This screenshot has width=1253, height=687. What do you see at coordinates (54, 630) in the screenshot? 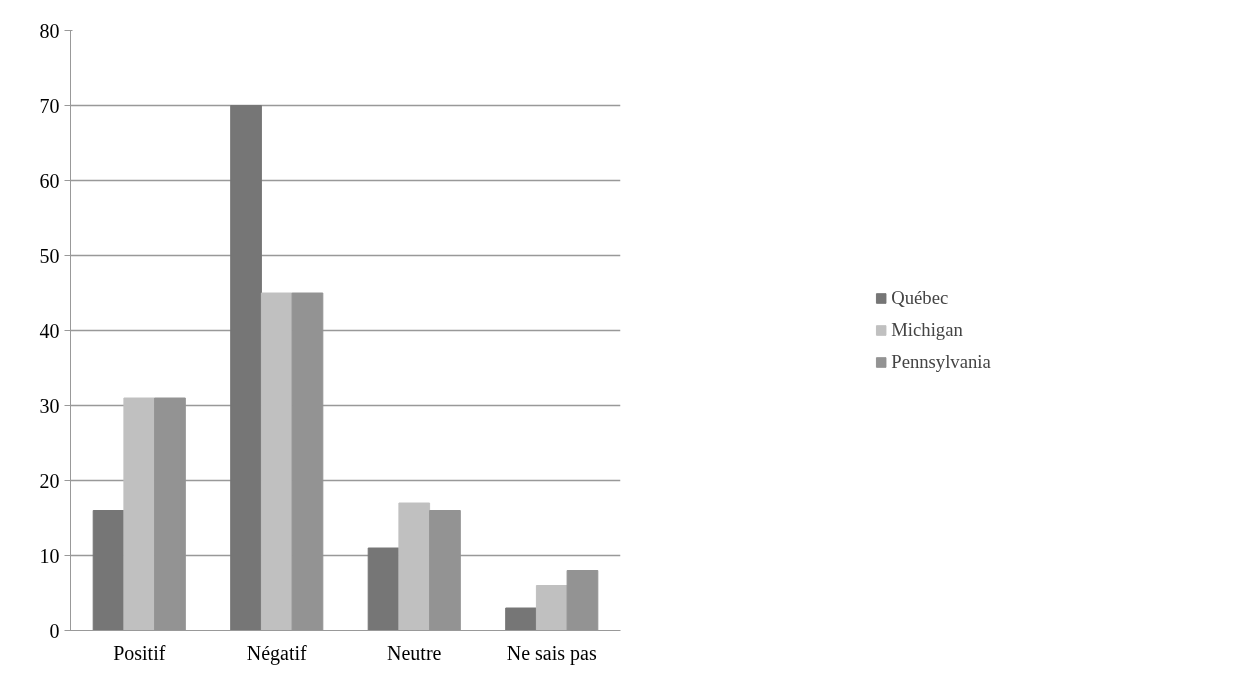
I see `y-tick-label: 0` at bounding box center [54, 630].